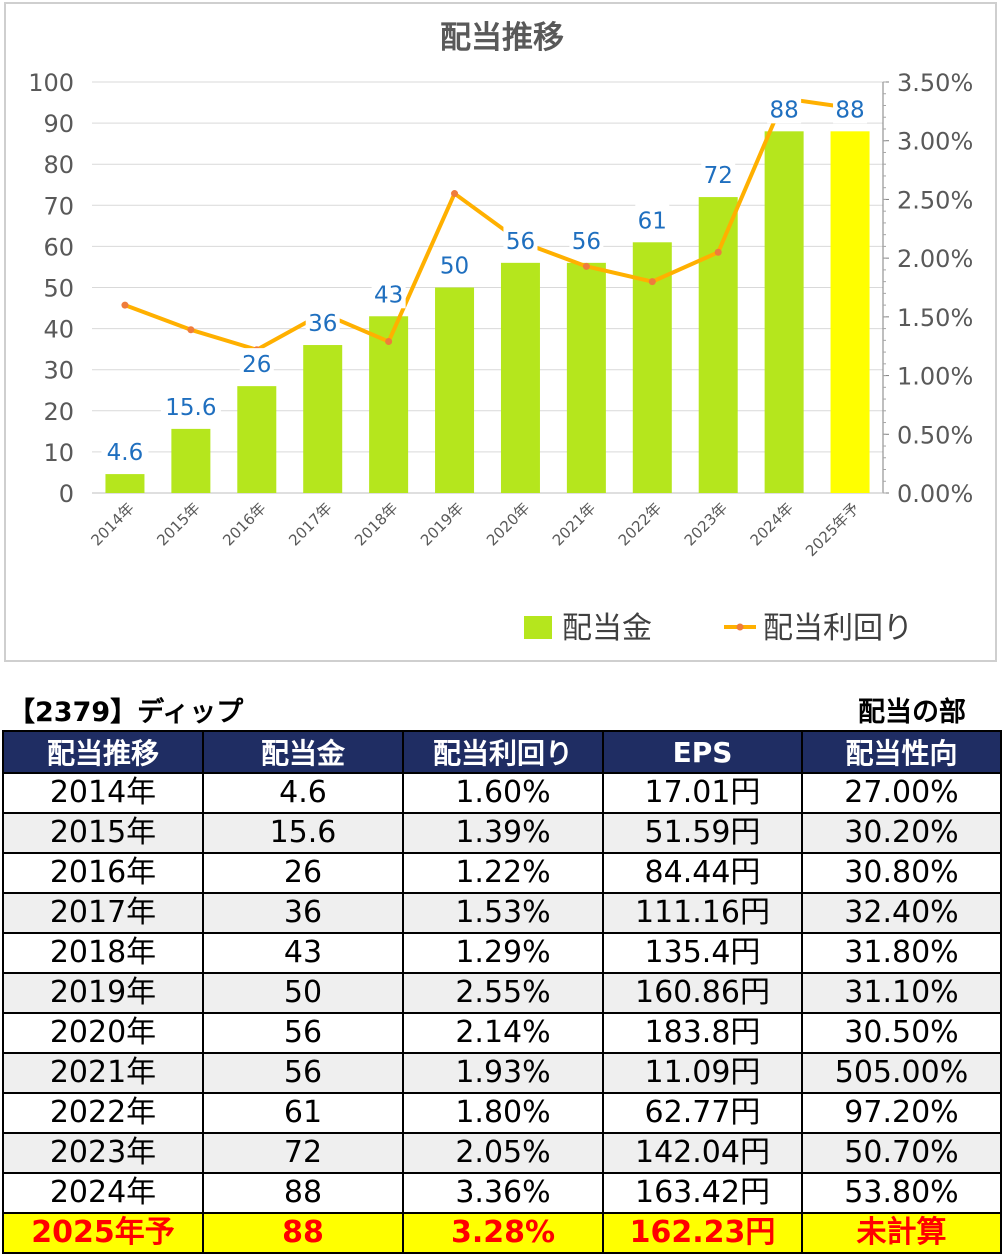 The width and height of the screenshot is (1002, 1256). Describe the element at coordinates (303, 752) in the screenshot. I see `column-header: 配当金` at that location.